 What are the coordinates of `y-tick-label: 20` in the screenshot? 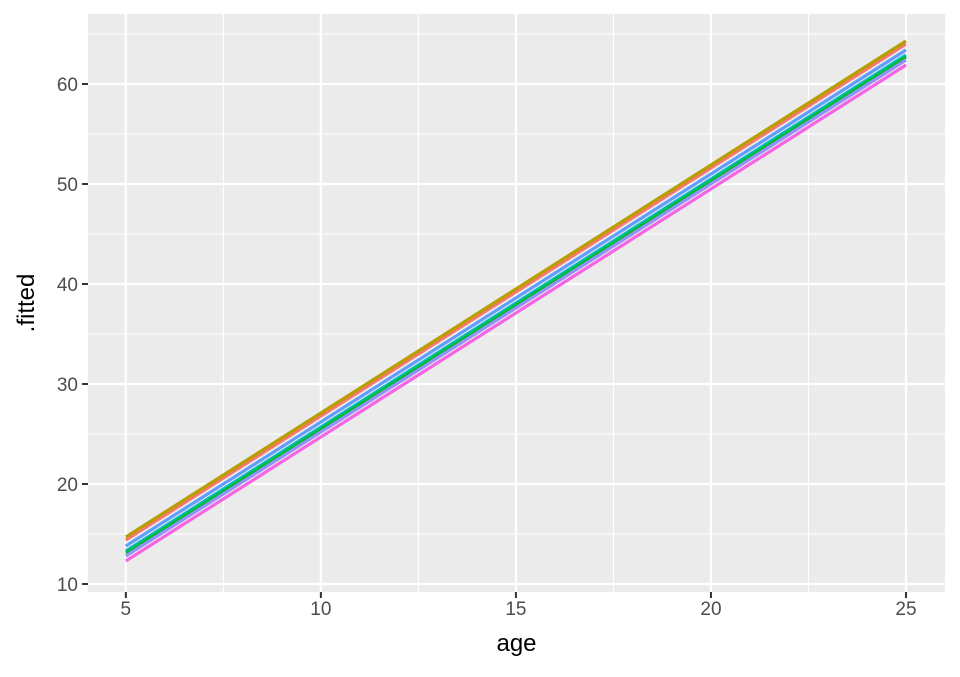 It's located at (67, 485).